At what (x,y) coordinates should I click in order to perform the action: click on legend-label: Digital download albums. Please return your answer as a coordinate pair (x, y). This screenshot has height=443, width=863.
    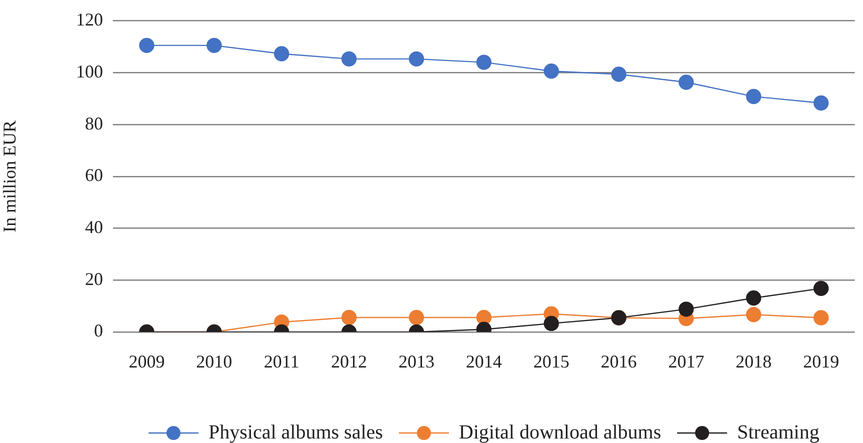
    Looking at the image, I should click on (560, 432).